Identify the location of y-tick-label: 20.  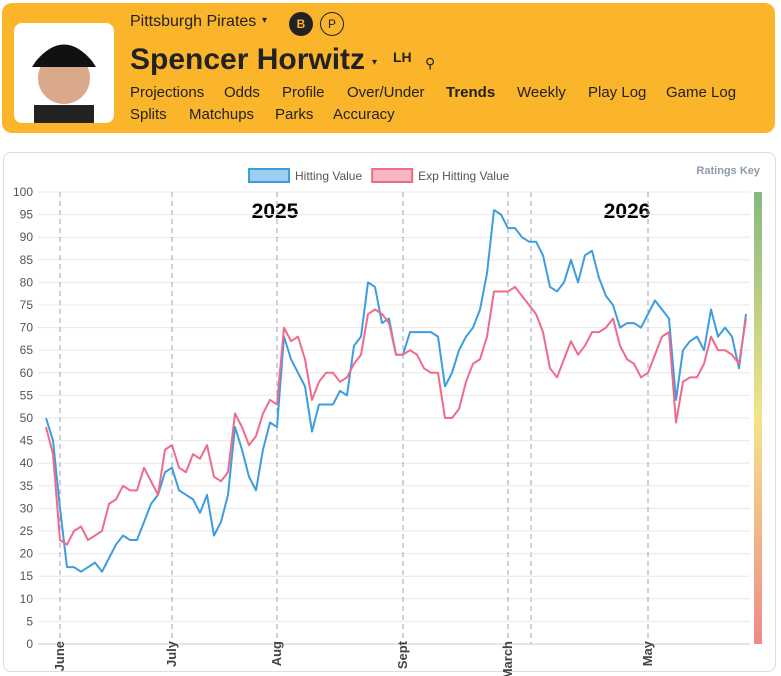
(27, 554).